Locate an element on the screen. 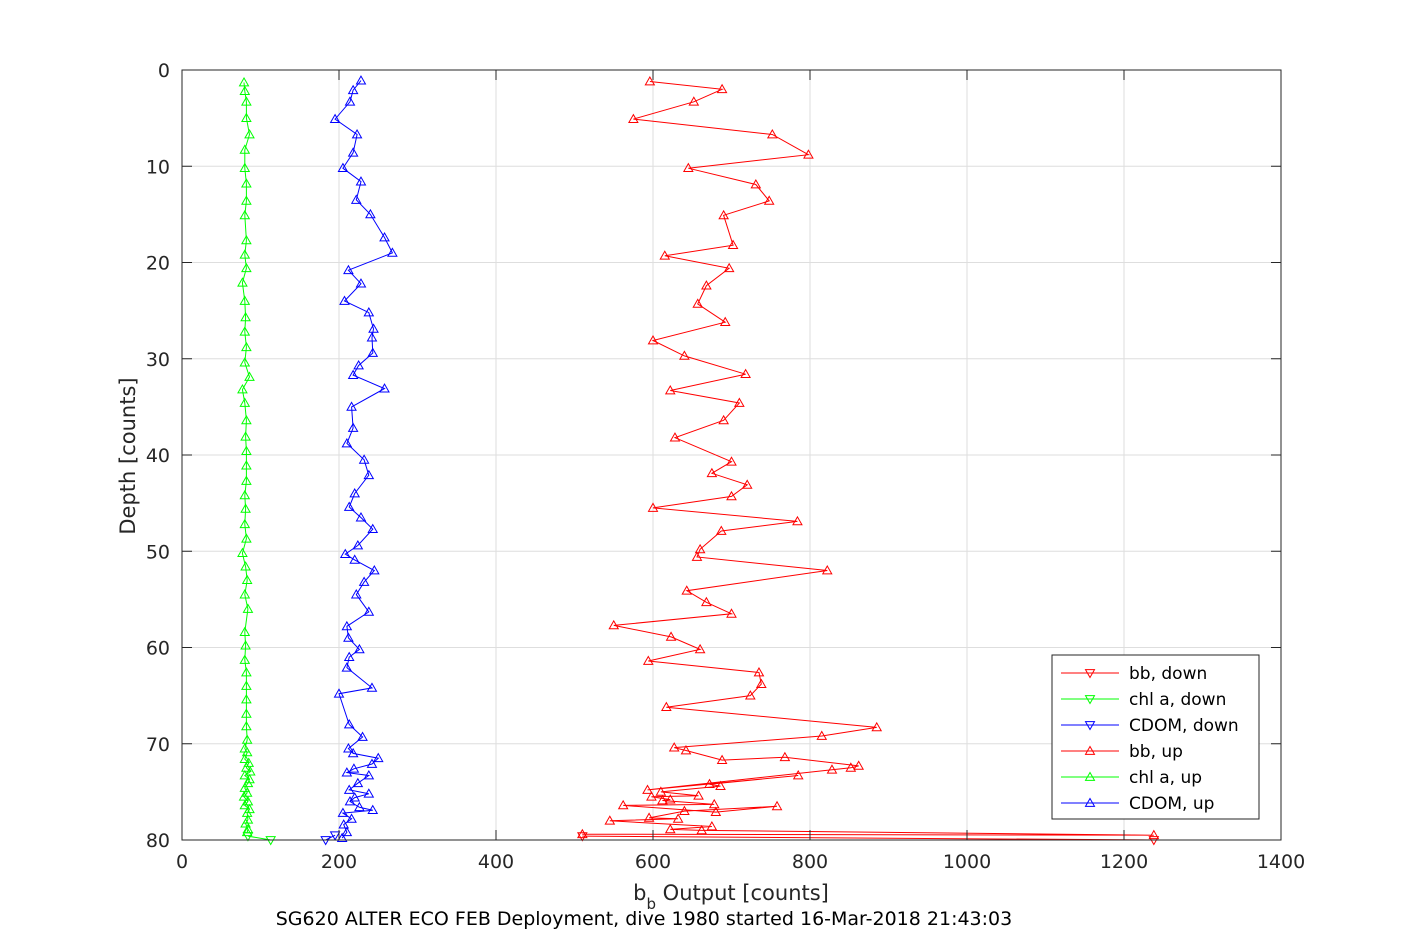  series-line is located at coordinates (868, 838).